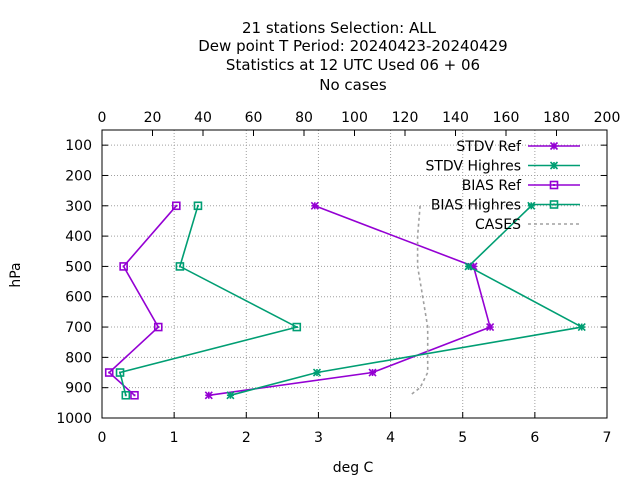 The width and height of the screenshot is (640, 480). Describe the element at coordinates (534, 438) in the screenshot. I see `x-bottom-tick-label: 6` at that location.